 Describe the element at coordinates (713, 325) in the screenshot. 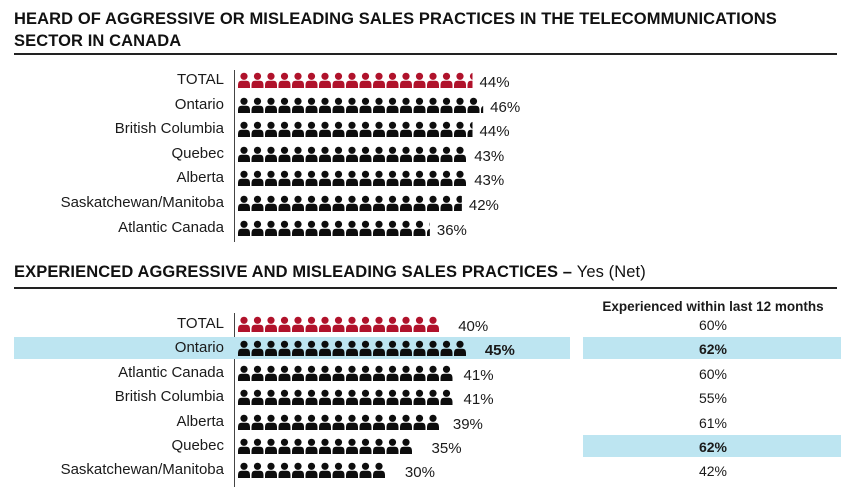

I see `table-value-total: 60%` at that location.